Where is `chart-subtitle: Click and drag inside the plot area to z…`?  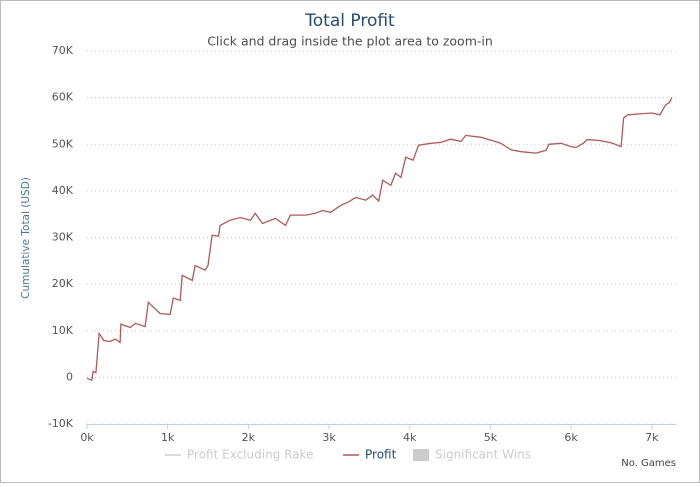
chart-subtitle: Click and drag inside the plot area to z… is located at coordinates (350, 41).